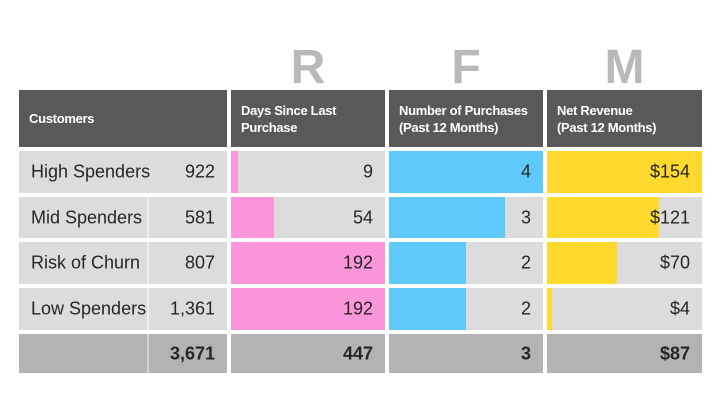 The height and width of the screenshot is (400, 720). I want to click on recency-value: 54, so click(362, 217).